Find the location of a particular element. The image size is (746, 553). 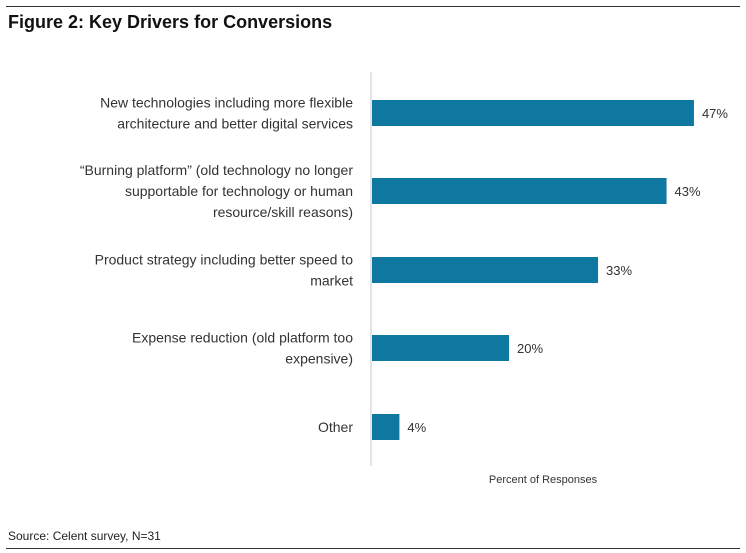

category-label: architecture and better digital services is located at coordinates (235, 124).